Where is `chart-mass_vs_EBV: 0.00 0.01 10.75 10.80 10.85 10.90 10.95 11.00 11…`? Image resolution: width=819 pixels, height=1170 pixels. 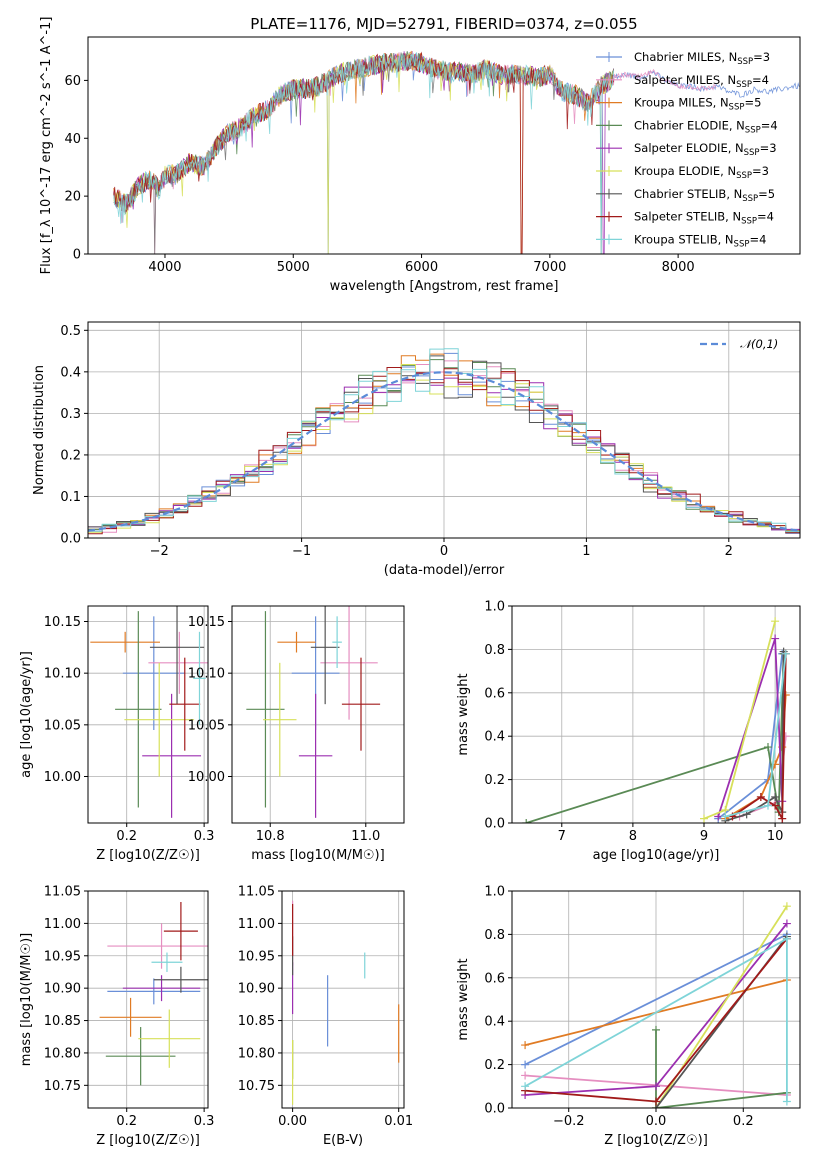 chart-mass_vs_EBV: 0.00 0.01 10.75 10.80 10.85 10.90 10.95 11.00 11… is located at coordinates (325, 1017).